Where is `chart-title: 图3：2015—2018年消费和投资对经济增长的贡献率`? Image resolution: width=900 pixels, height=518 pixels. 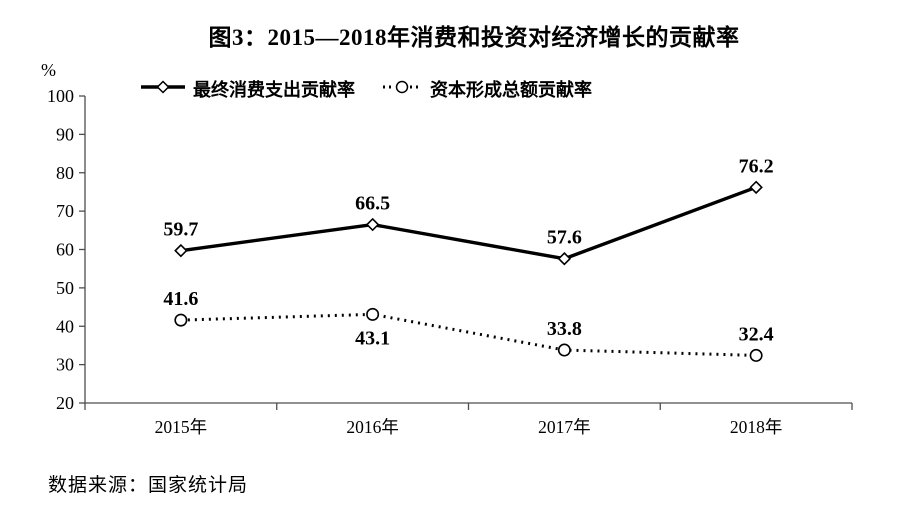 chart-title: 图3：2015—2018年消费和投资对经济增长的贡献率 is located at coordinates (474, 37).